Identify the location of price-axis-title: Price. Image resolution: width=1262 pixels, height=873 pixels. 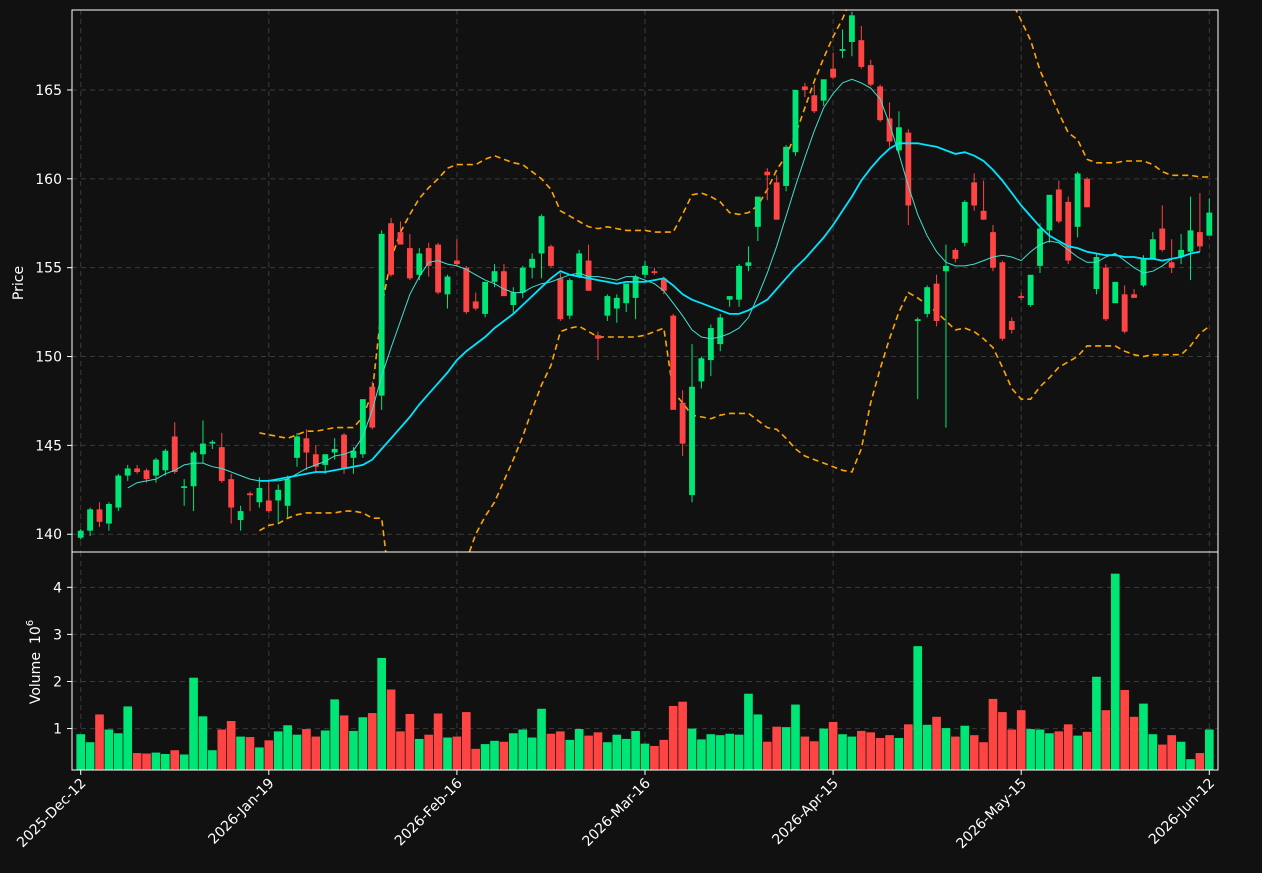
(19, 283).